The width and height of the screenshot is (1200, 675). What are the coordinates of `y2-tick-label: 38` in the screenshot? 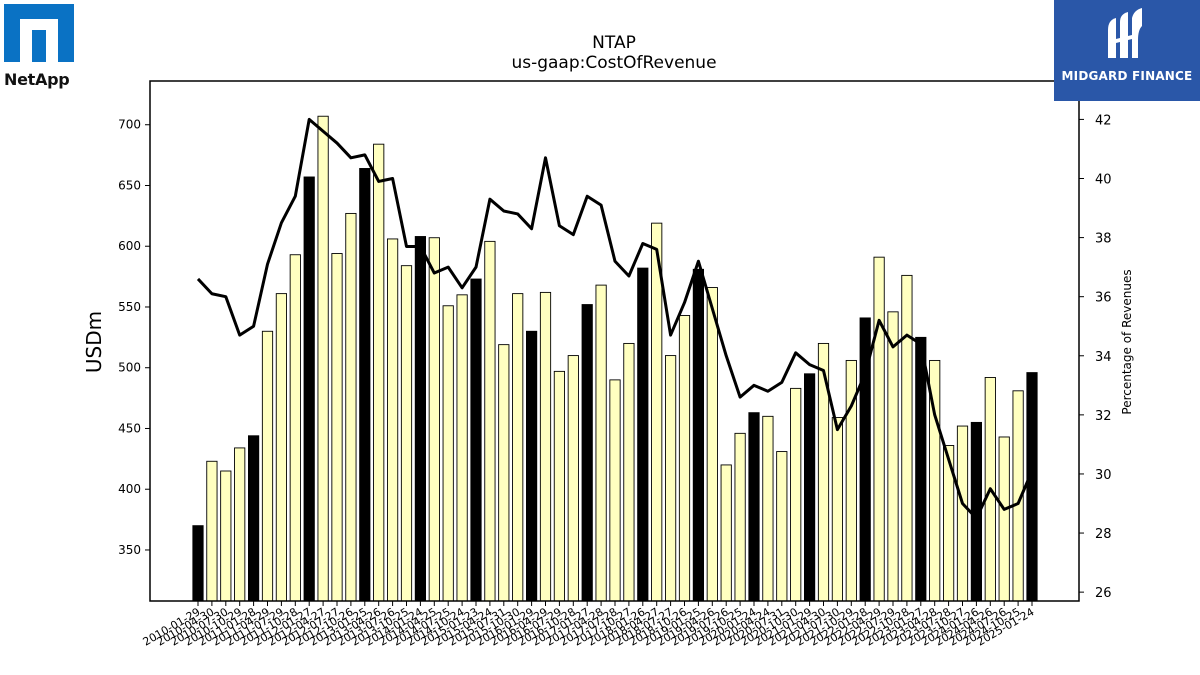 It's located at (1103, 239).